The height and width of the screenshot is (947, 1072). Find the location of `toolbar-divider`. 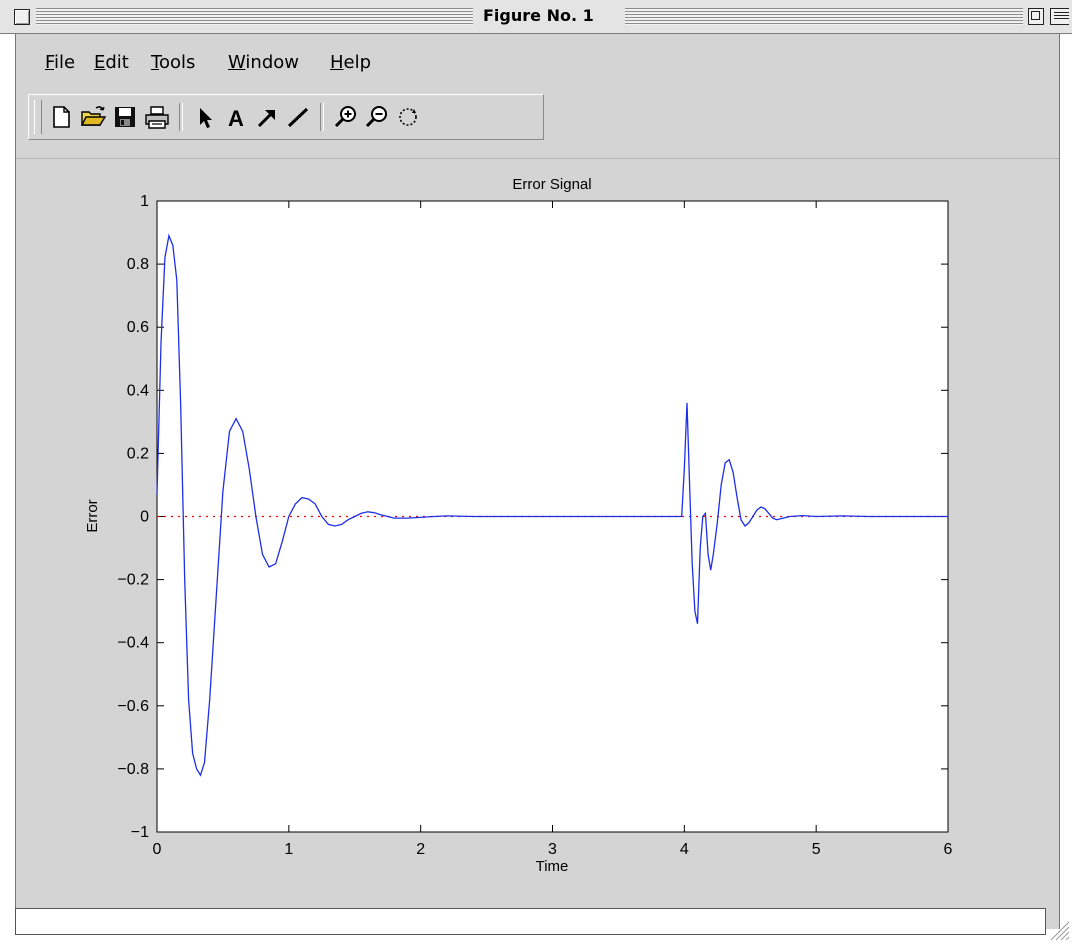

toolbar-divider is located at coordinates (537, 158).